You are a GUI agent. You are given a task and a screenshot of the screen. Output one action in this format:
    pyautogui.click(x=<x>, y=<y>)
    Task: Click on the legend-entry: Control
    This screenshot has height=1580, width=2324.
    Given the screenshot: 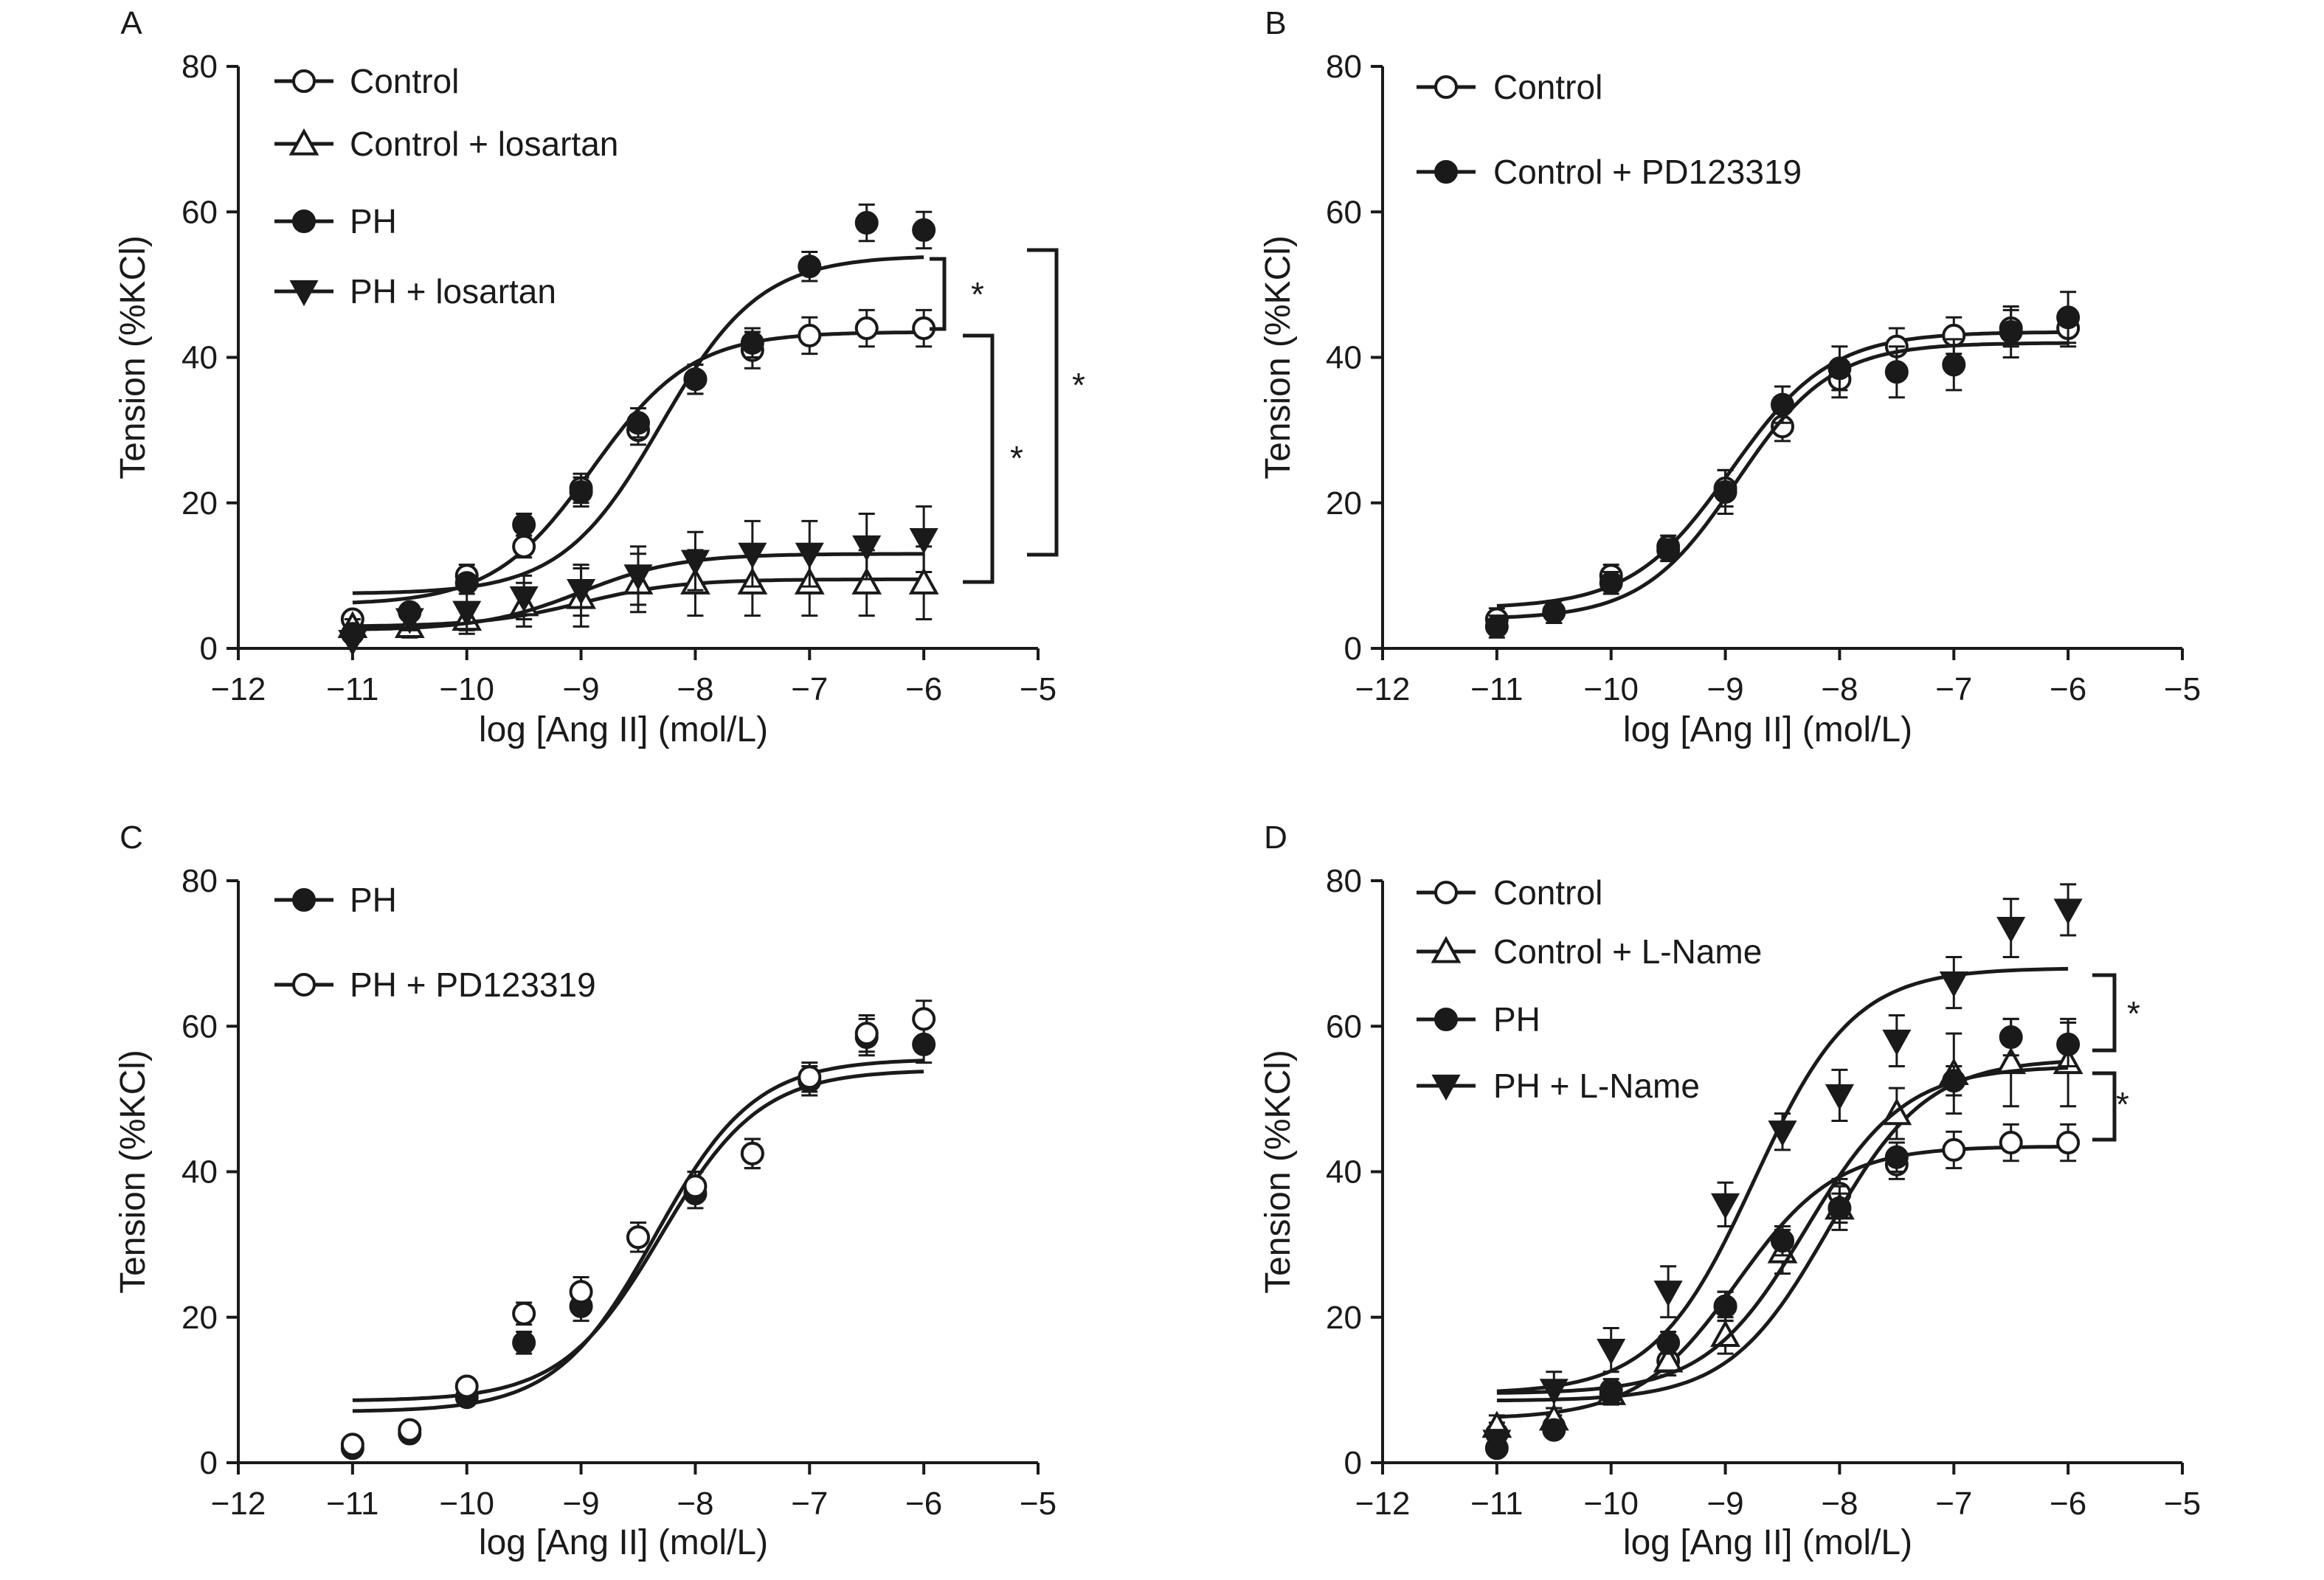 What is the action you would take?
    pyautogui.click(x=1509, y=87)
    